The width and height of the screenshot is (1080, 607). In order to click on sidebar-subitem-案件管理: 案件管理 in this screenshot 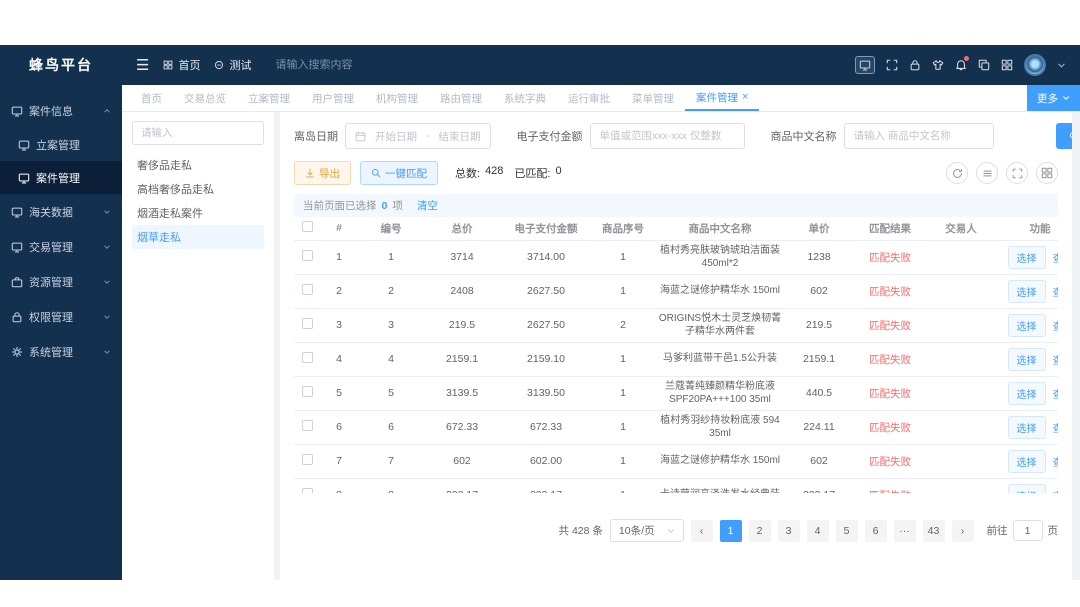, I will do `click(61, 177)`.